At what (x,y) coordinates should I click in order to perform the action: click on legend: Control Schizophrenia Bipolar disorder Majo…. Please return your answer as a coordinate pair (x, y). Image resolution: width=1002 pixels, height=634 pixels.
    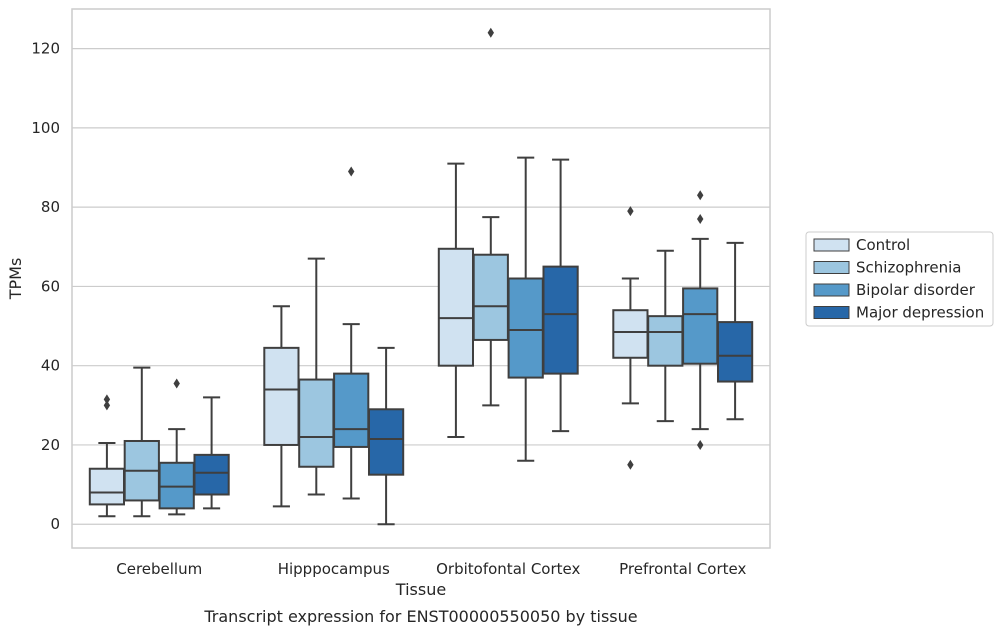
    Looking at the image, I should click on (899, 279).